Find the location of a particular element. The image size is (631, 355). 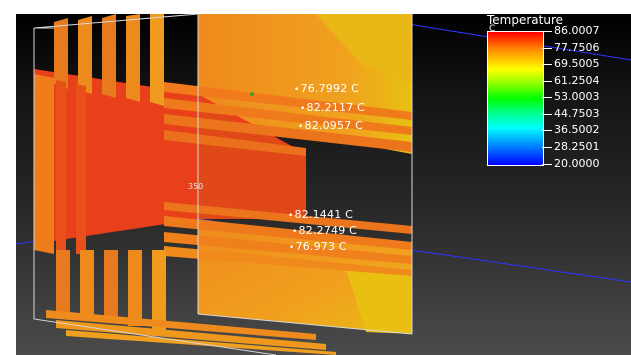

probe-label: 82.2749 C is located at coordinates (324, 230).